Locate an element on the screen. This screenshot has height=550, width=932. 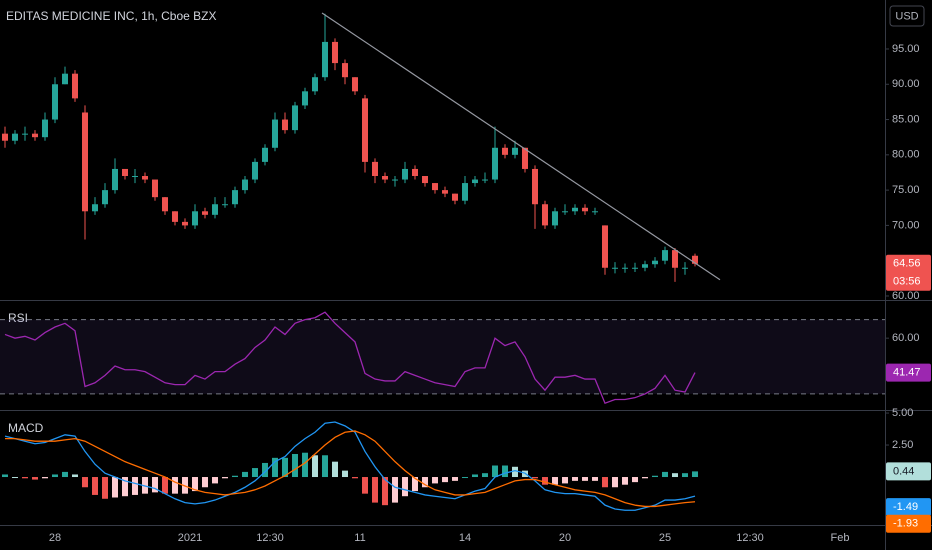
countdown-label: 03:56 is located at coordinates (907, 282).